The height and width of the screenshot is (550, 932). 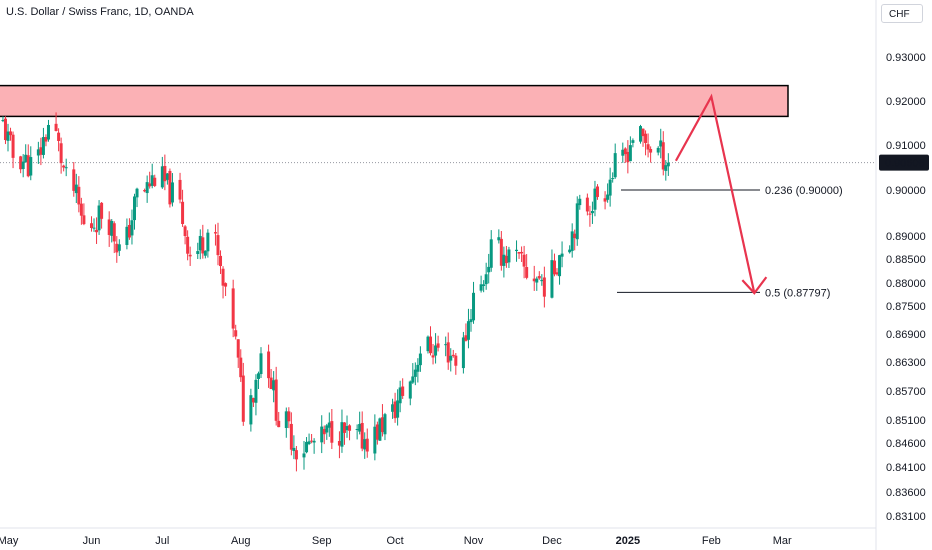 I want to click on time-tick-label: Jun, so click(x=92, y=541).